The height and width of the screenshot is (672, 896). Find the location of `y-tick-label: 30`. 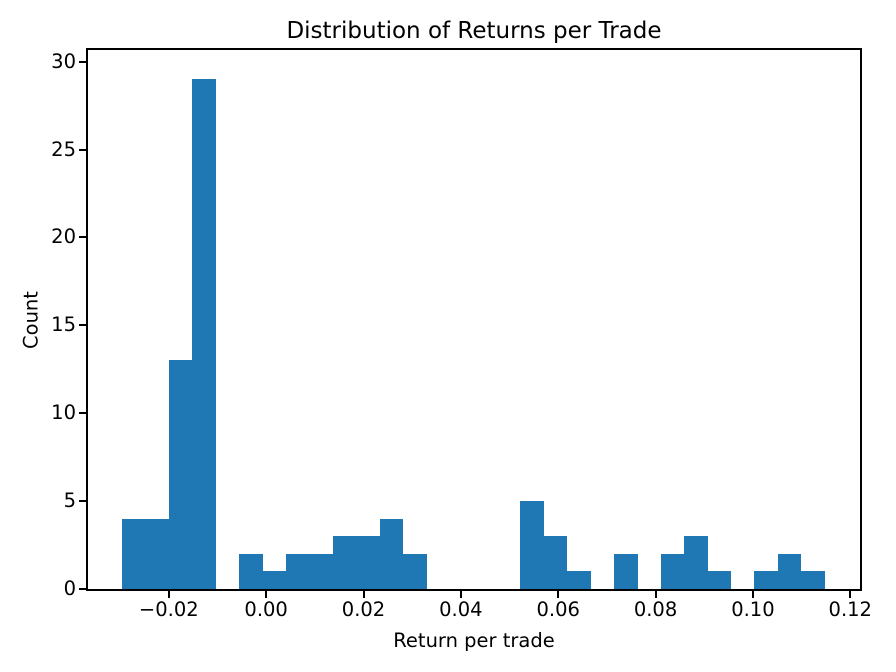

y-tick-label: 30 is located at coordinates (63, 61).